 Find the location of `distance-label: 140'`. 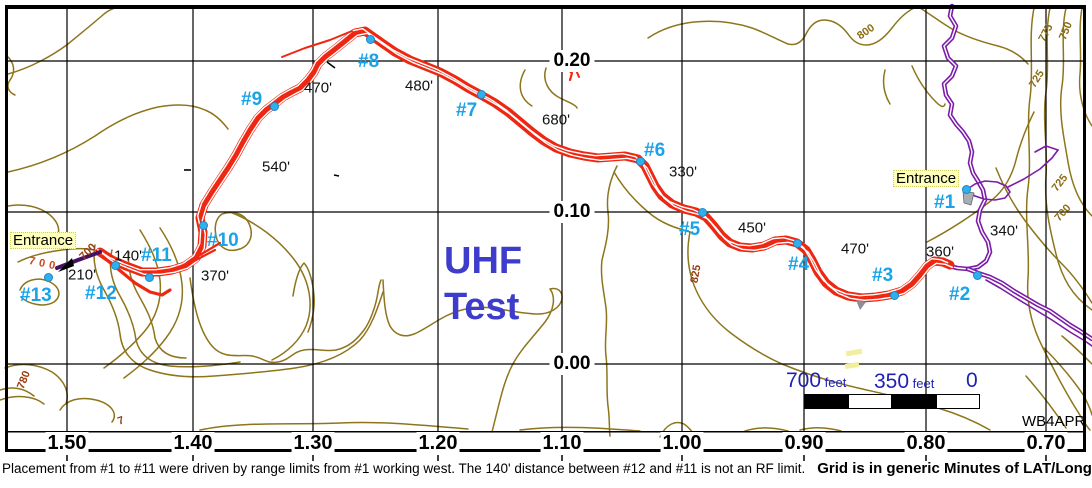

distance-label: 140' is located at coordinates (128, 256).